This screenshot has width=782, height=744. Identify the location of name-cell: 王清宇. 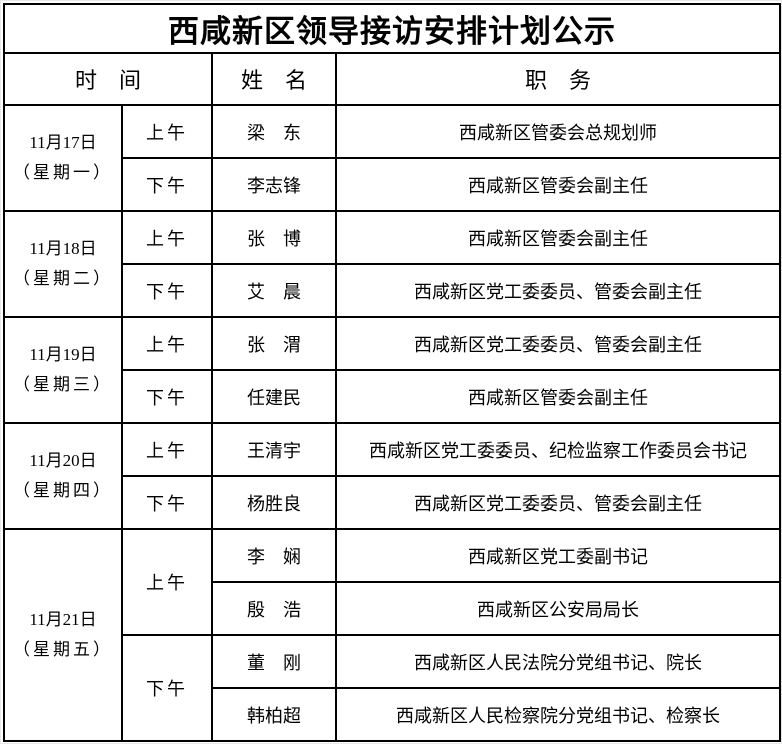
(274, 449).